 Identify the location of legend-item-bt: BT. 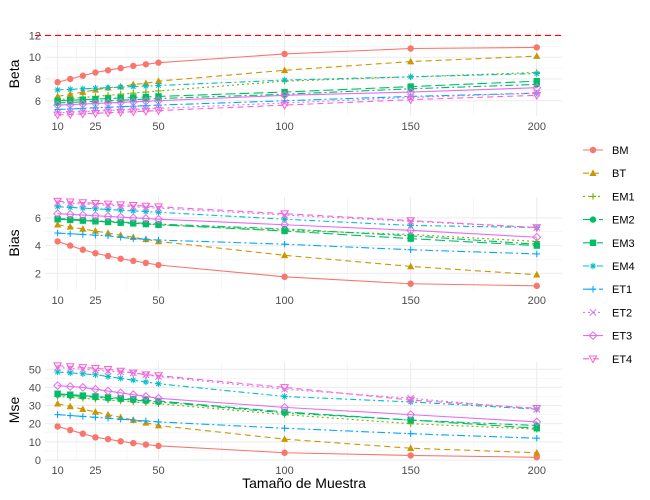
(604, 174).